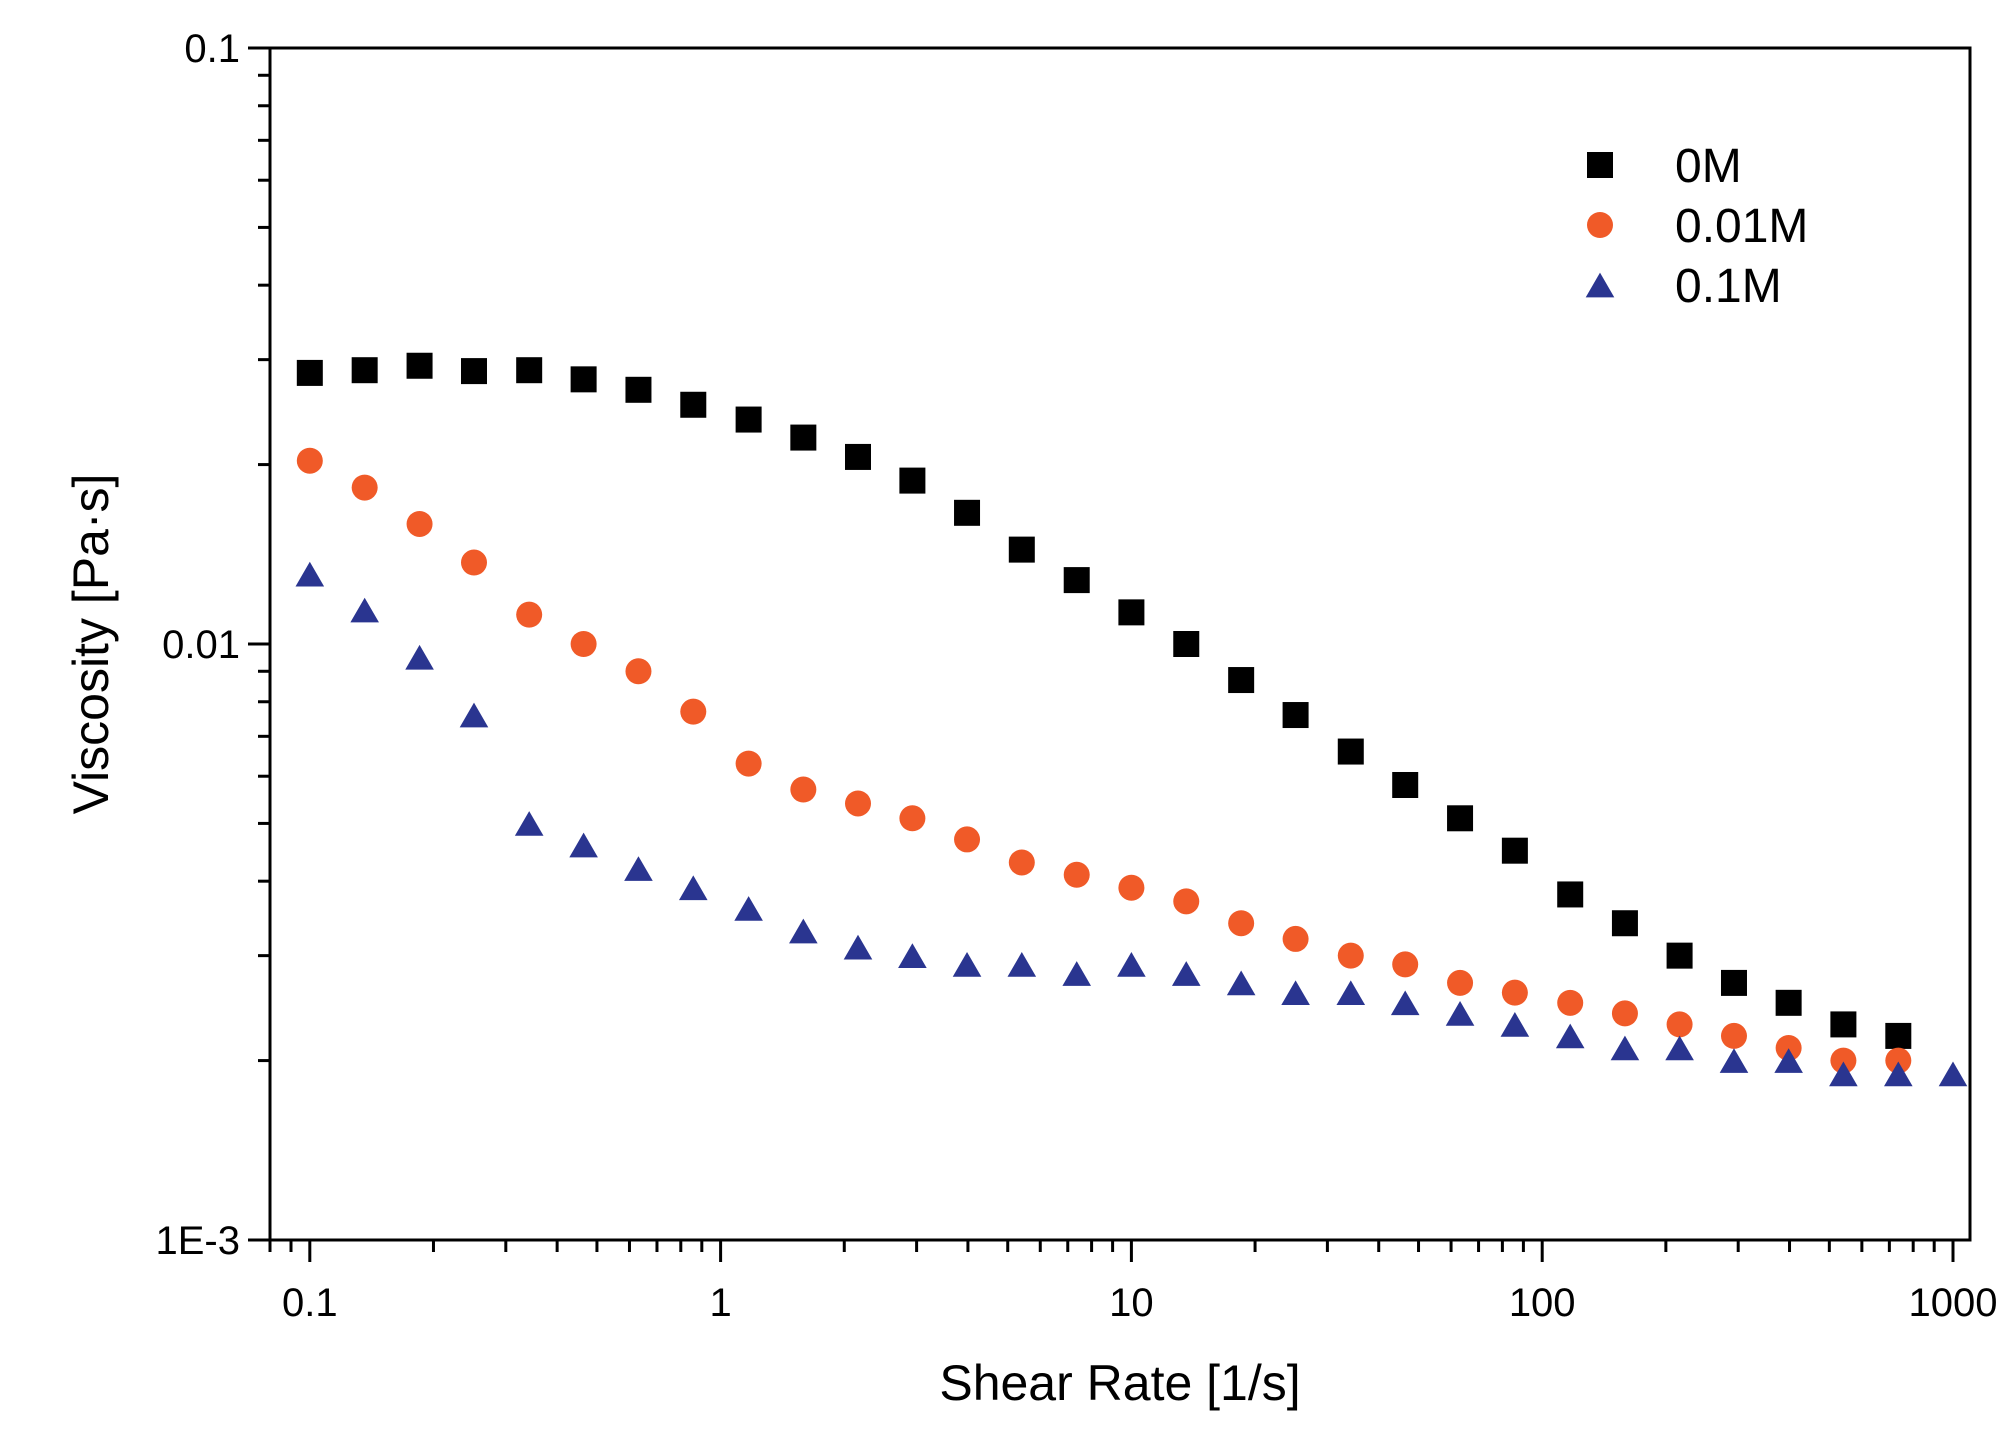  What do you see at coordinates (212, 49) in the screenshot?
I see `y-tick-label: 0.1` at bounding box center [212, 49].